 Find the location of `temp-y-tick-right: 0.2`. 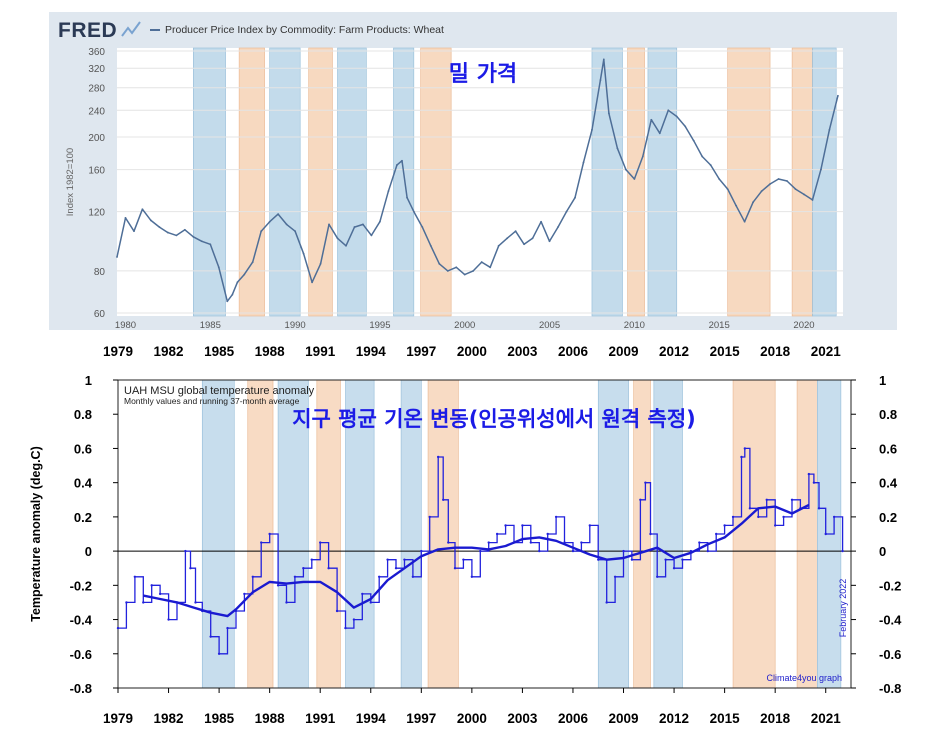

temp-y-tick-right: 0.2 is located at coordinates (888, 517).